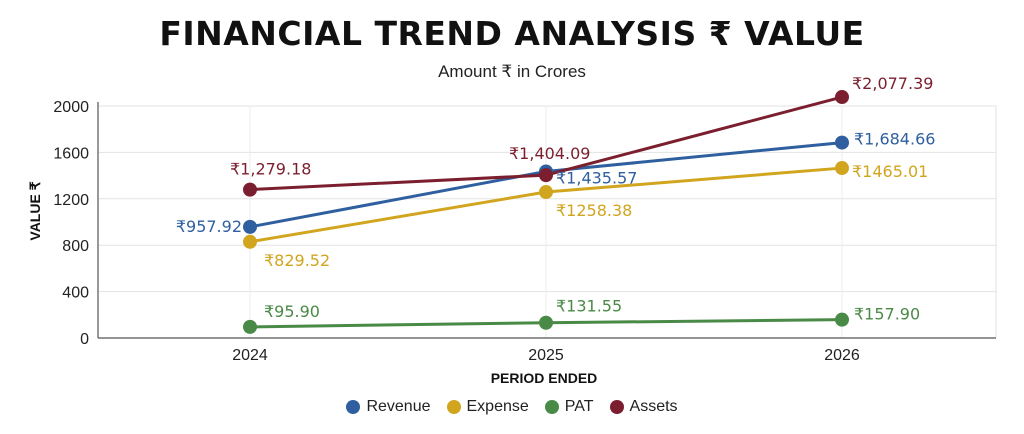  I want to click on legend-item-pat: PAT, so click(569, 407).